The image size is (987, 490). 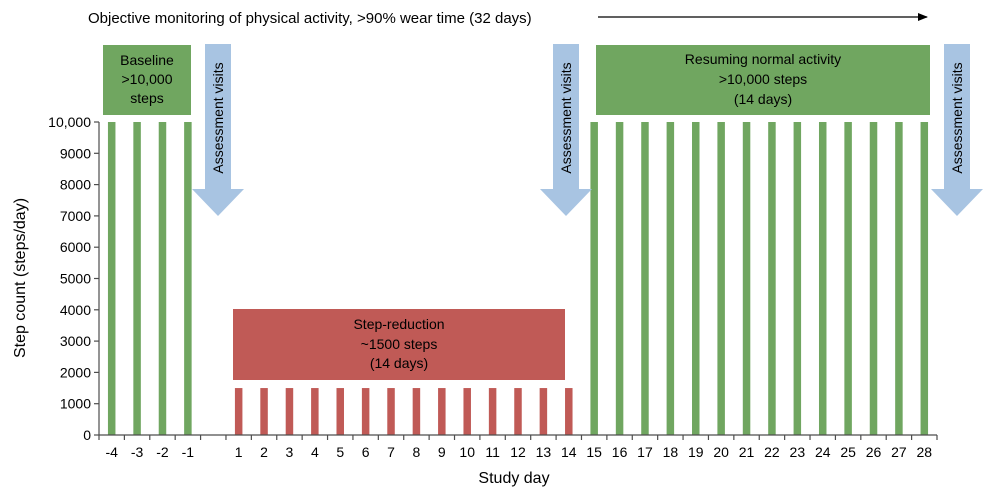 What do you see at coordinates (696, 452) in the screenshot?
I see `x-tick-label: 19` at bounding box center [696, 452].